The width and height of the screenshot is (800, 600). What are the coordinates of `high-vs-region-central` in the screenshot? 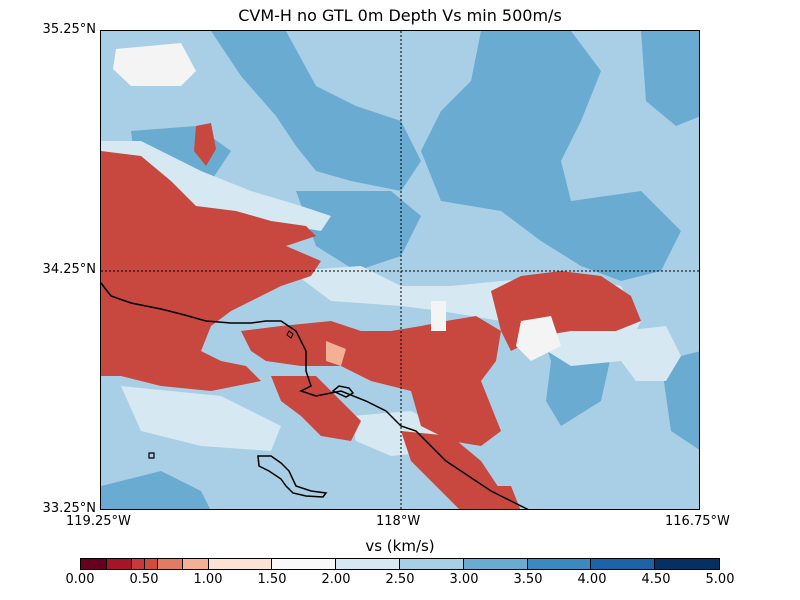 It's located at (358, 231).